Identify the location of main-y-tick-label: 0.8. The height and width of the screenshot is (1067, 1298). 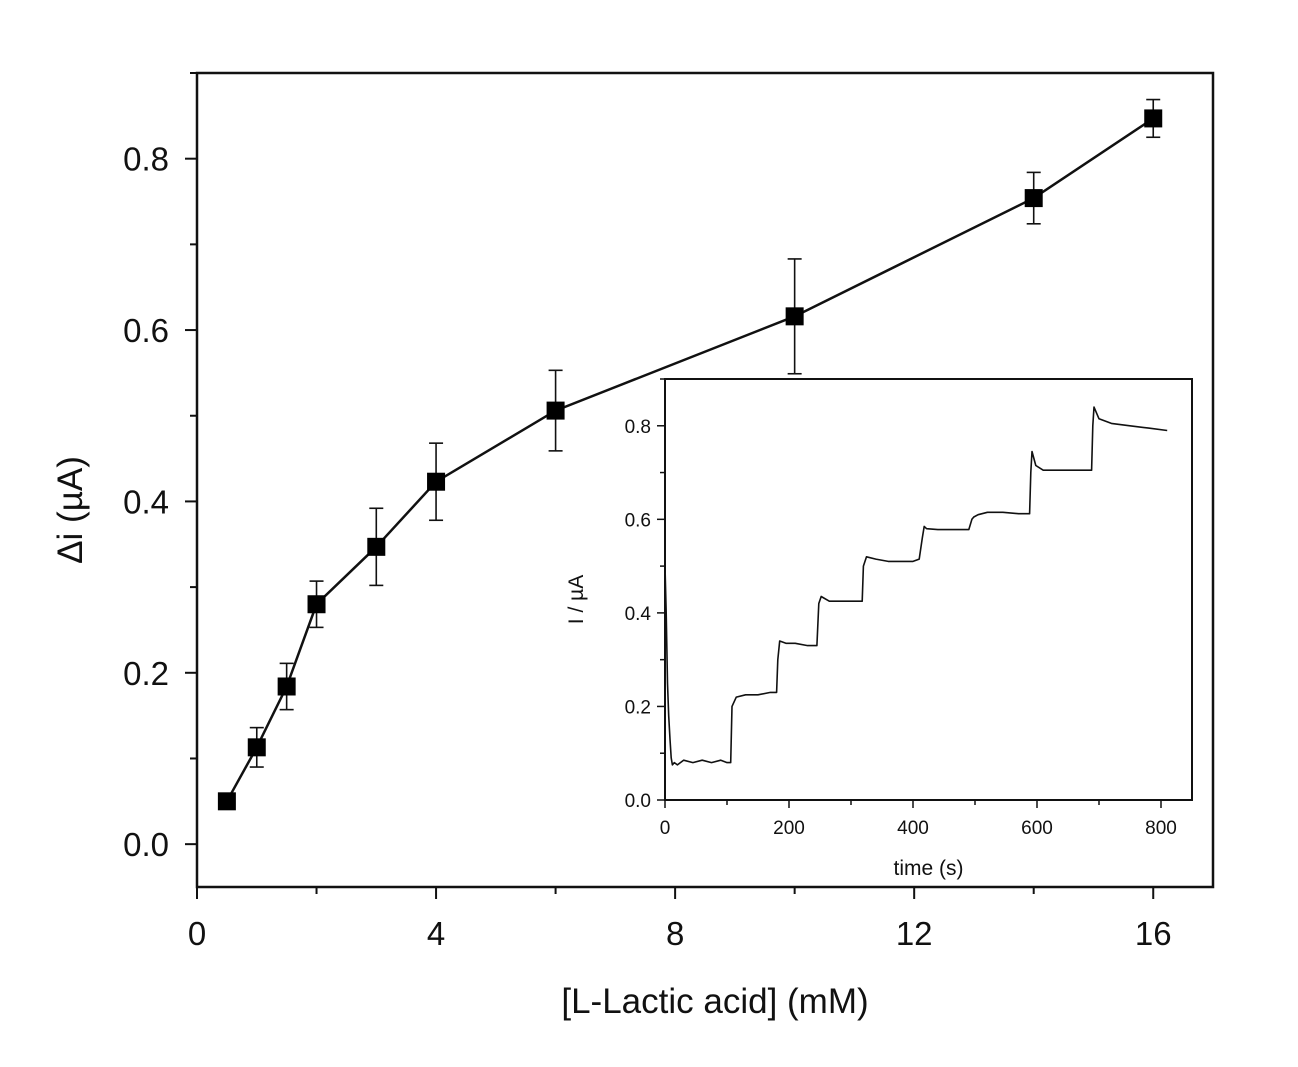
(146, 159).